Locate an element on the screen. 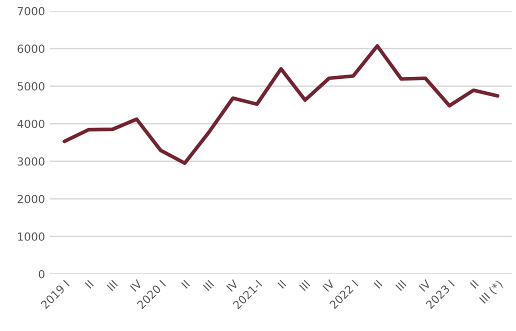 The height and width of the screenshot is (331, 516). y-tick-label: 5000 is located at coordinates (31, 86).